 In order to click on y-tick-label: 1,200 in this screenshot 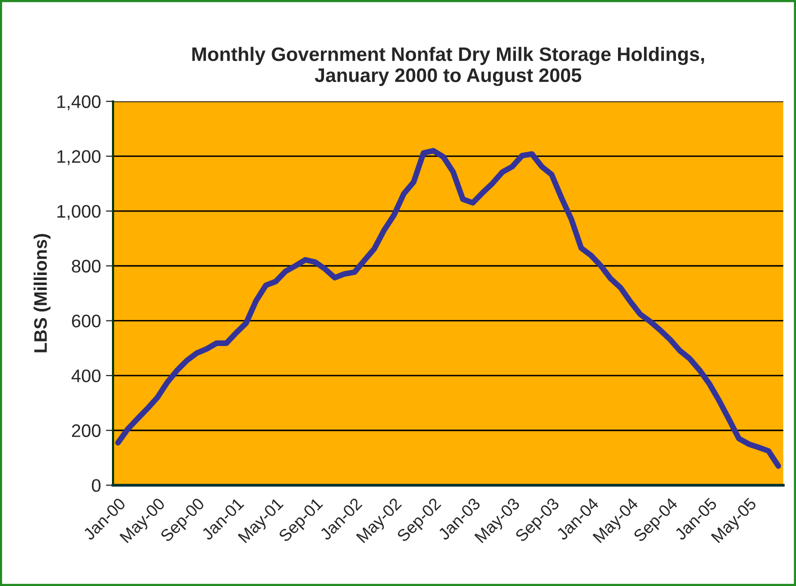, I will do `click(79, 158)`.